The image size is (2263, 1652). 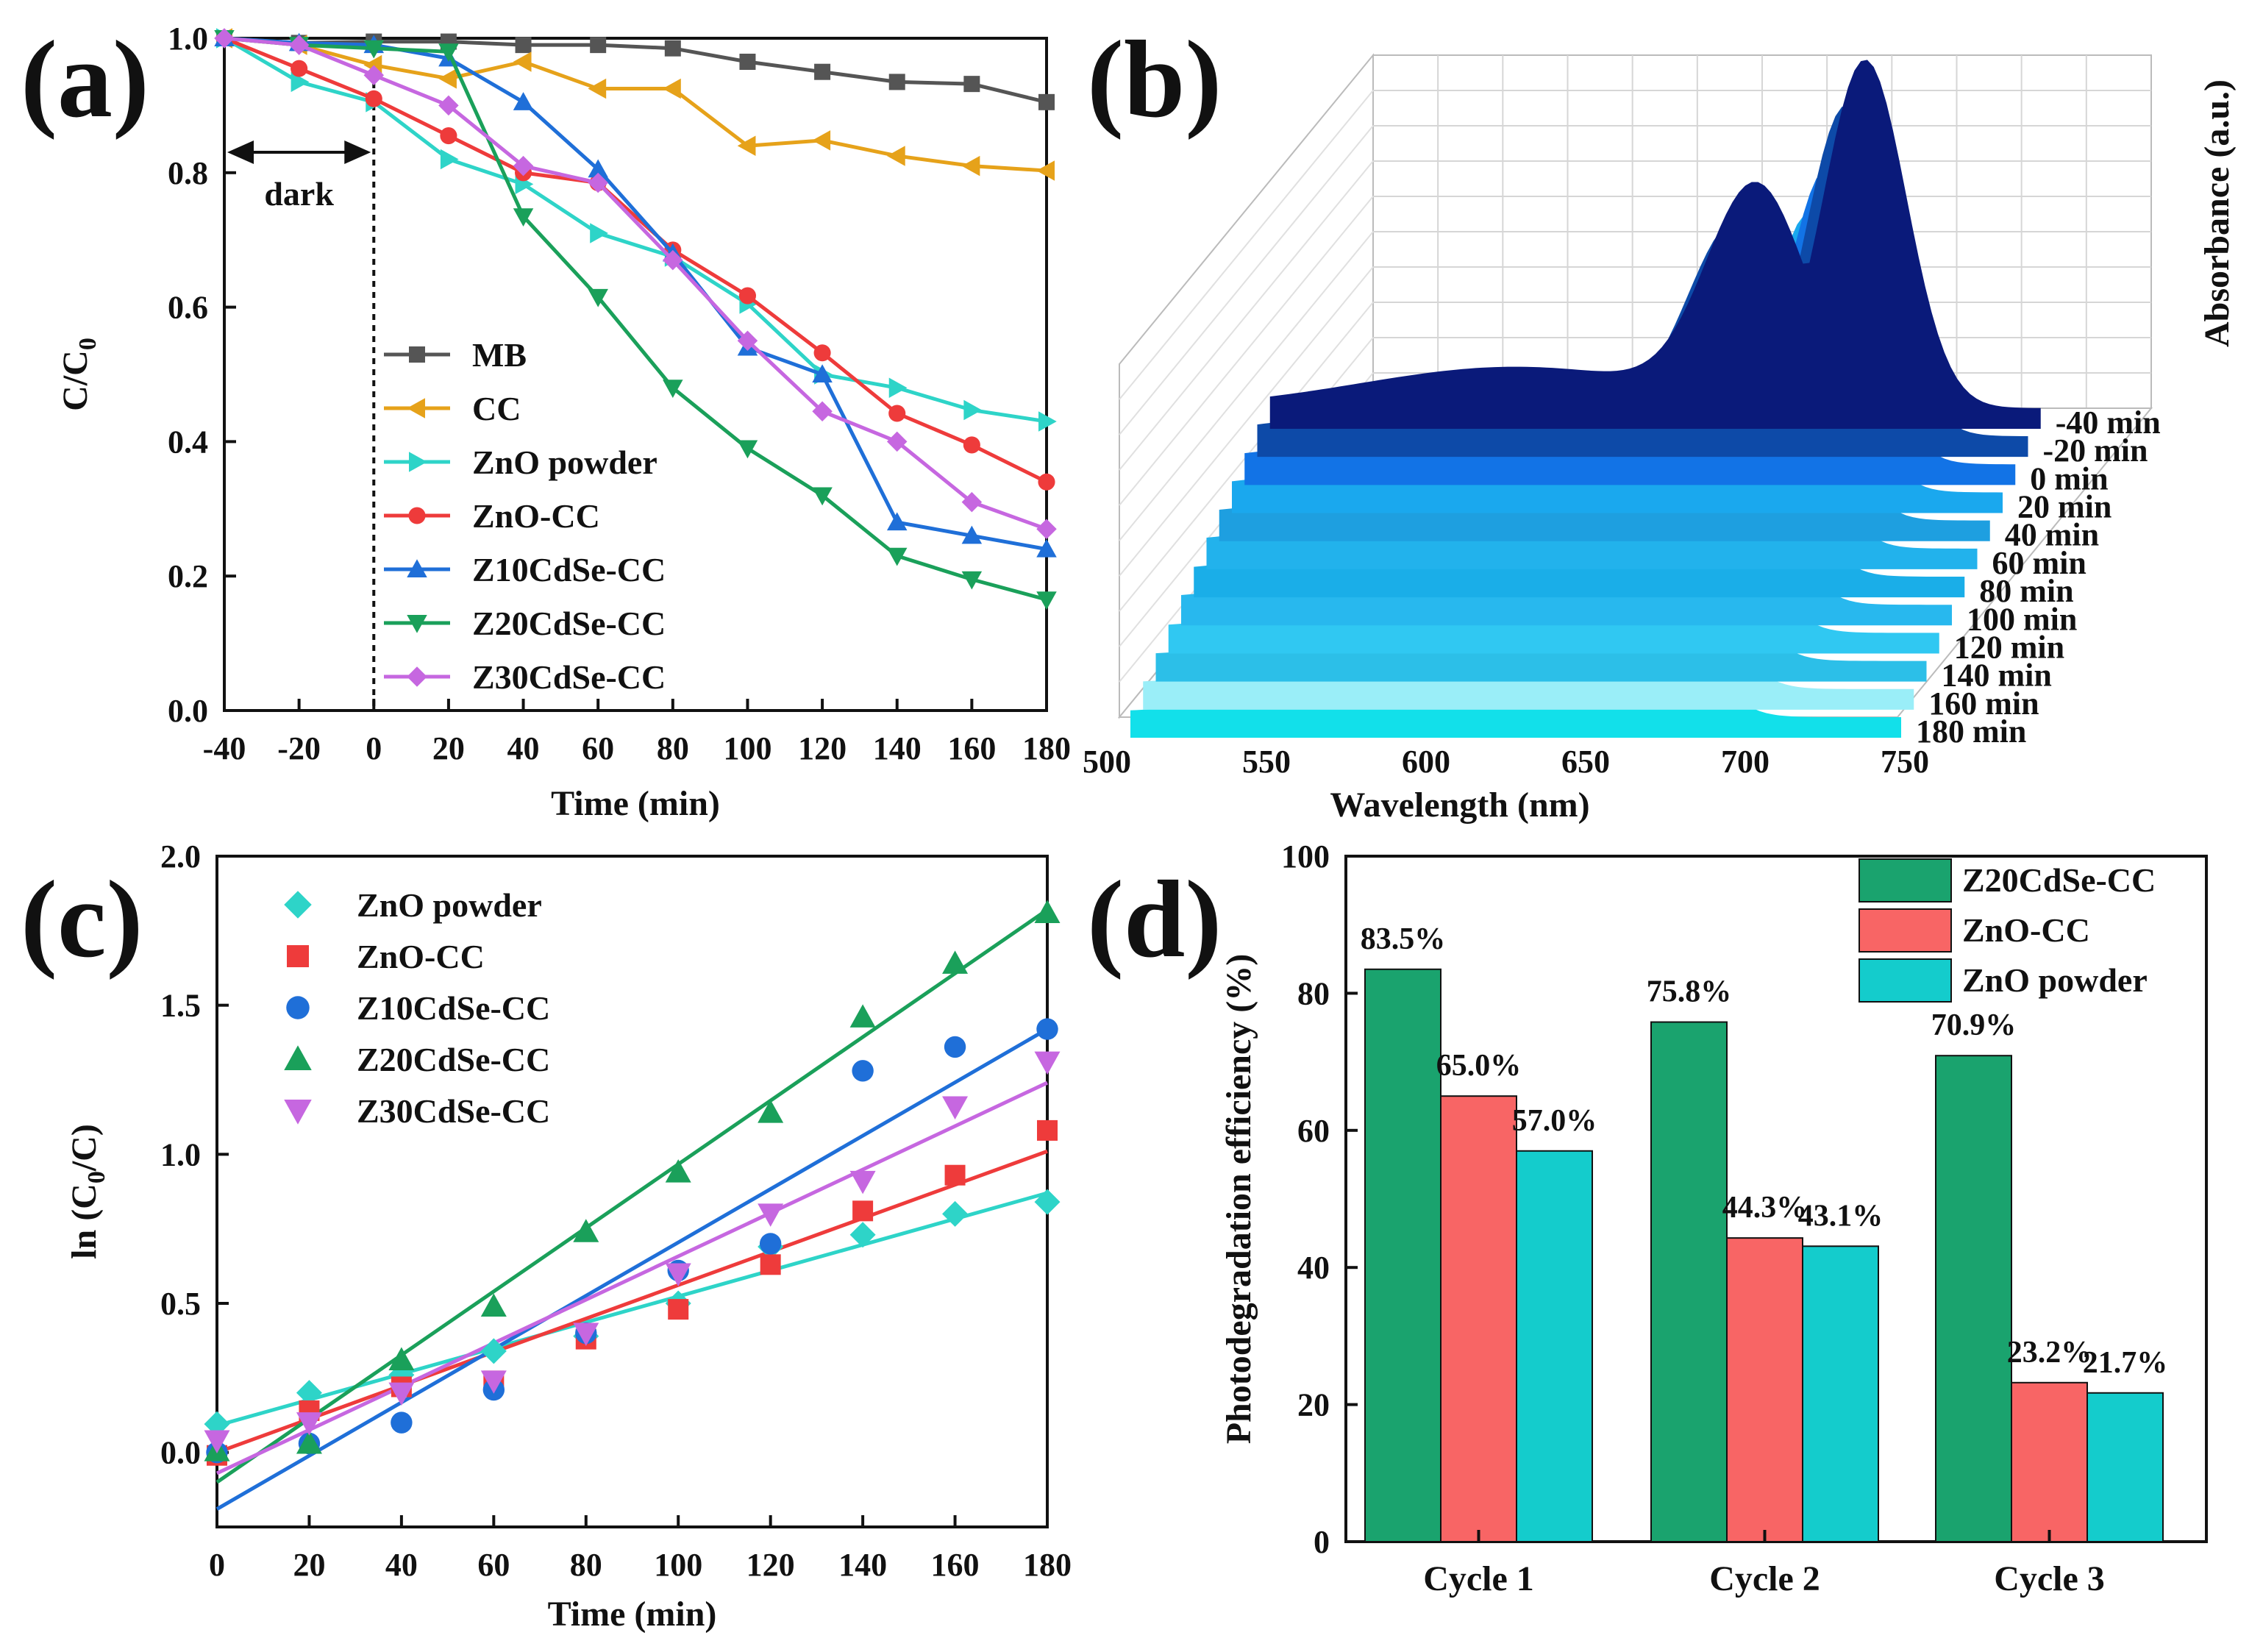 I want to click on legend-swatch-d, so click(x=1905, y=880).